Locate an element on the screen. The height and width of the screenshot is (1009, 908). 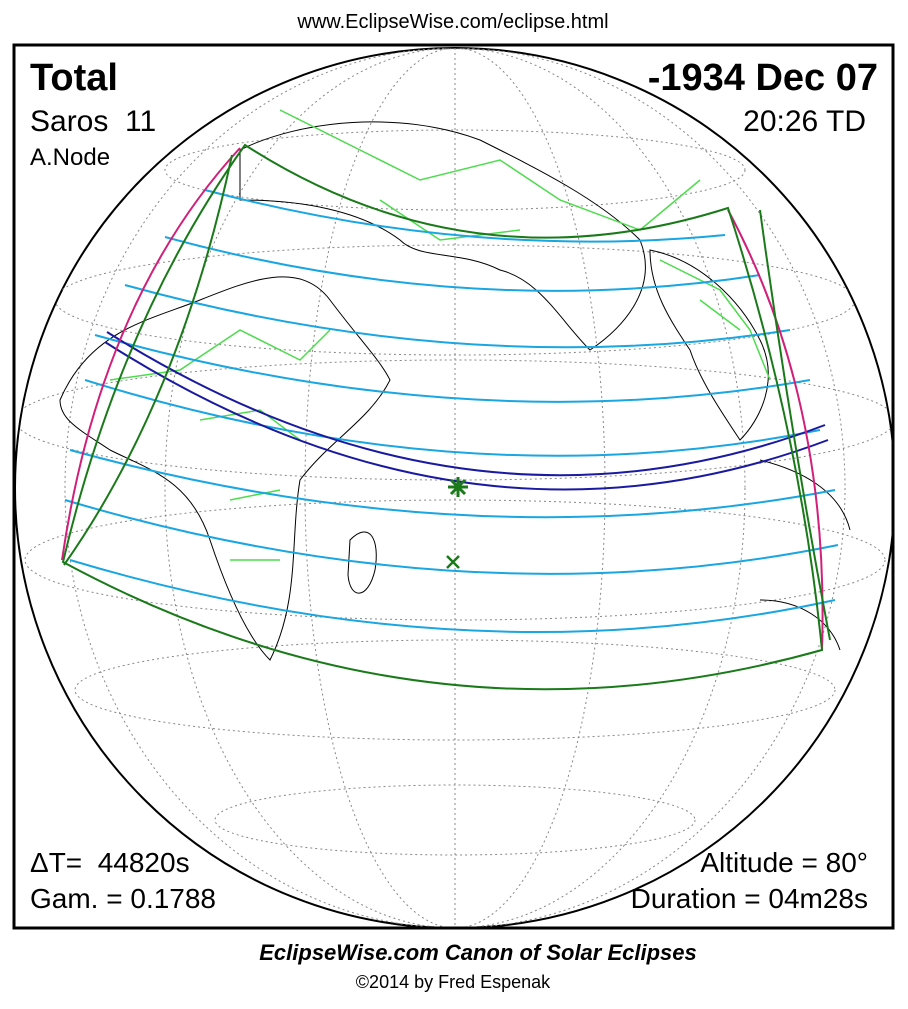
time: 20:26 TD is located at coordinates (804, 121).